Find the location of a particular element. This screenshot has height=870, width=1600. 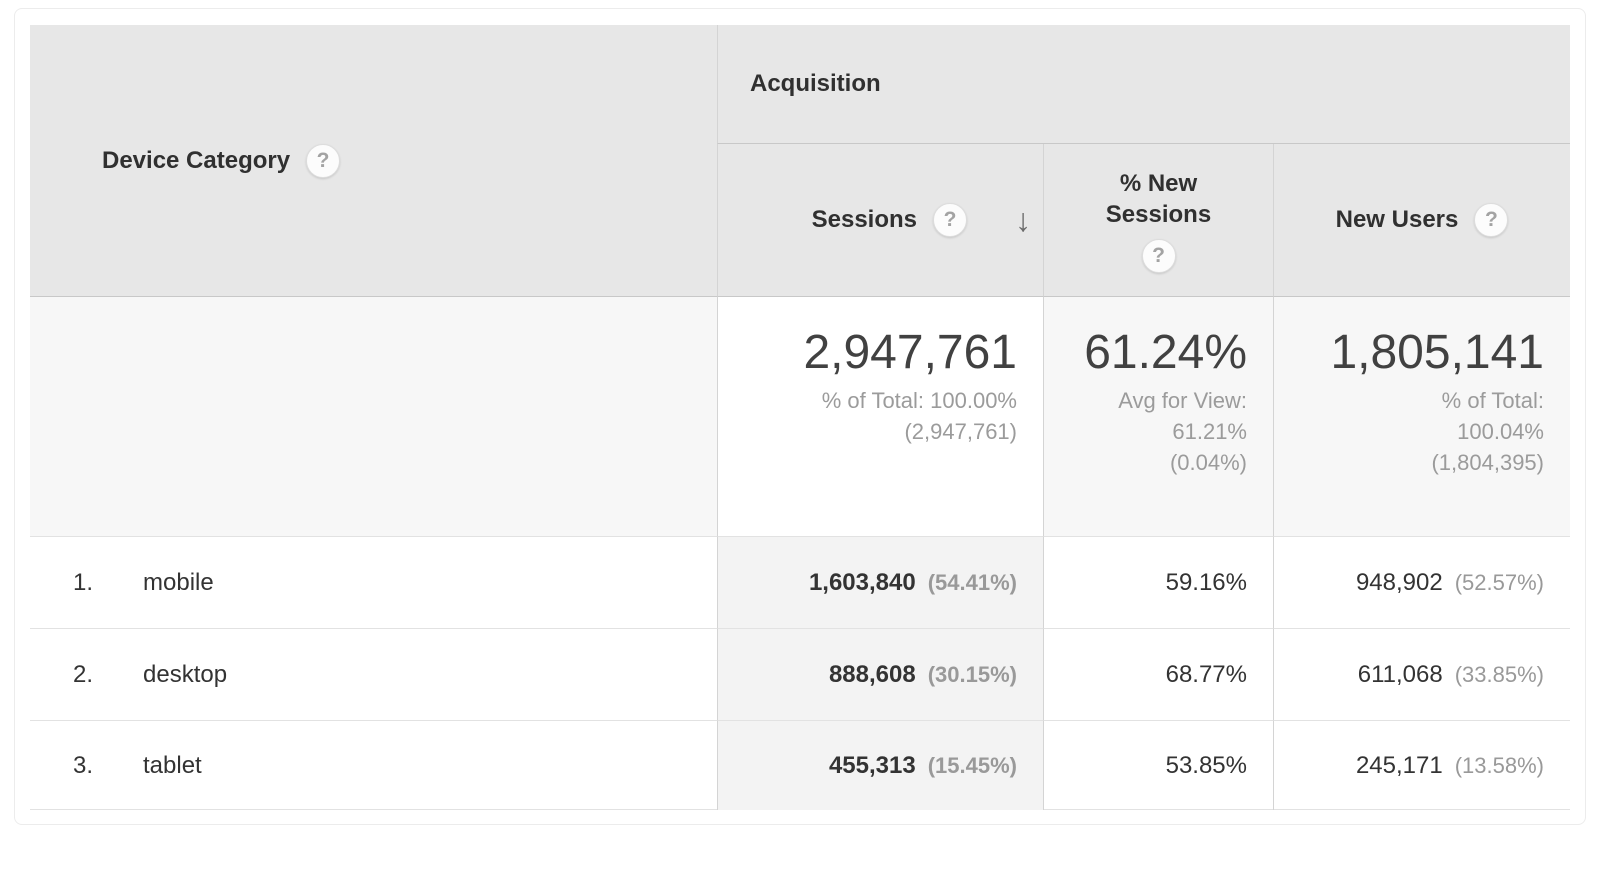

sessions-value-cell: 455,313 (15.45%) is located at coordinates (880, 765).